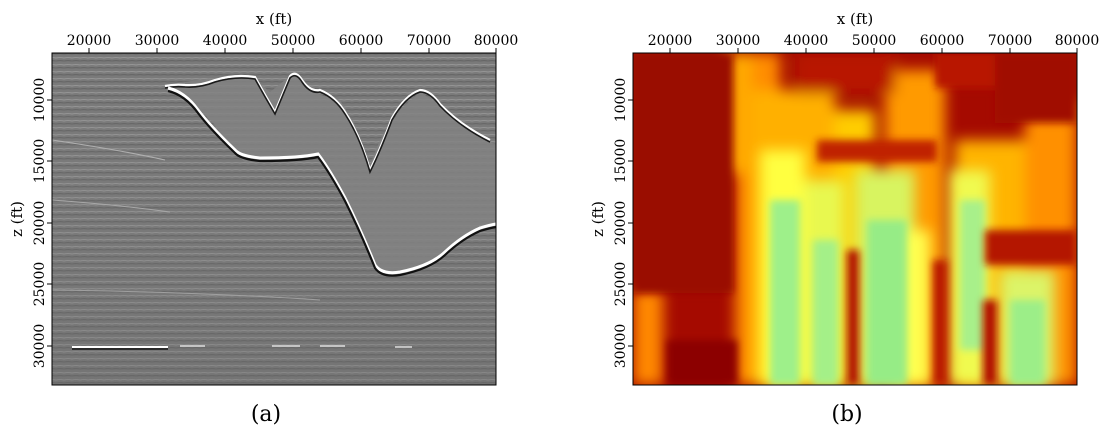 The height and width of the screenshot is (440, 1110). Describe the element at coordinates (292, 50) in the screenshot. I see `x-axis-ticks-a` at that location.